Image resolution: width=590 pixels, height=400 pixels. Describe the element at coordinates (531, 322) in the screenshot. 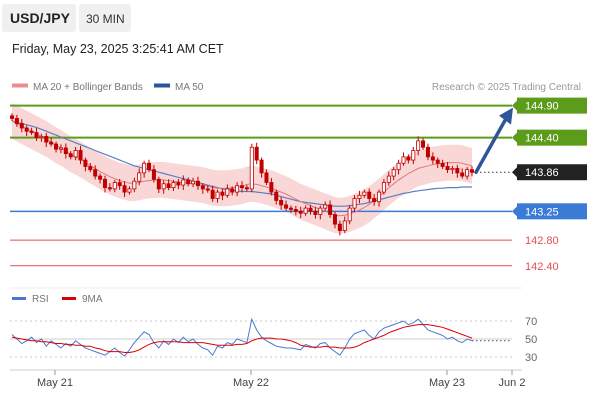

I see `rsi-tick-label: 70` at that location.